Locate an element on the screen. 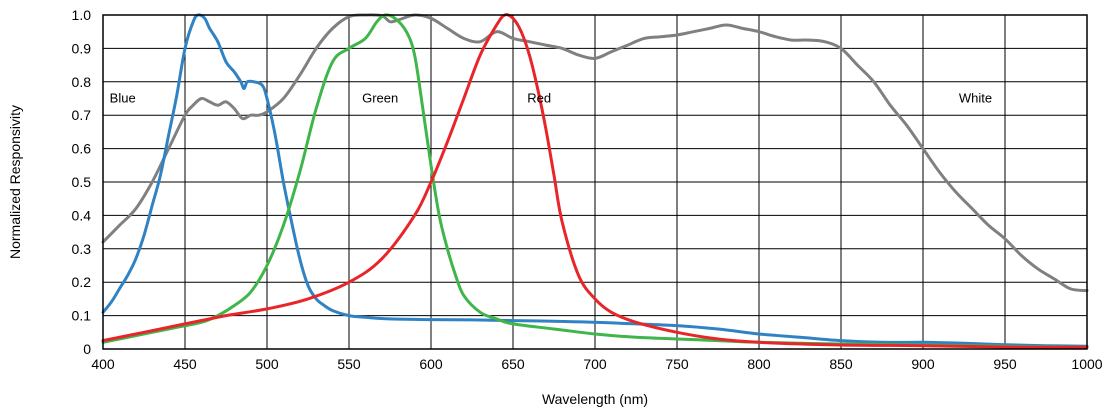  series-label-white: White is located at coordinates (975, 98).